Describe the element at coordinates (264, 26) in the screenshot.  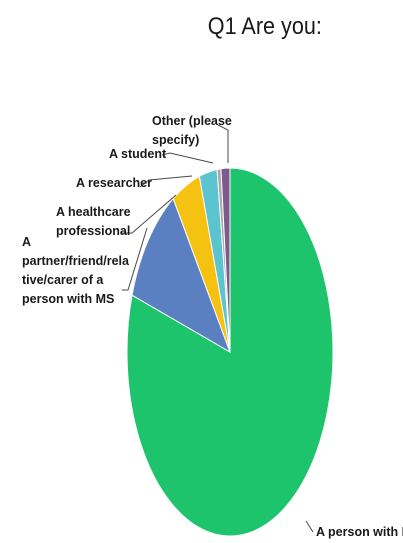
I see `chart-title: Q1 Are you:` at that location.